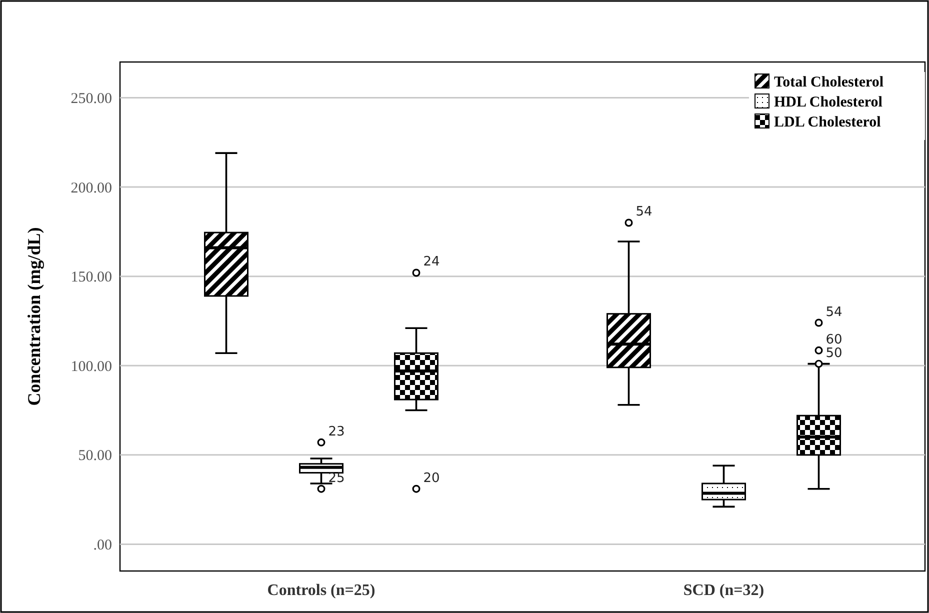 The height and width of the screenshot is (613, 929). Describe the element at coordinates (102, 545) in the screenshot. I see `y-tick-label: .00` at that location.